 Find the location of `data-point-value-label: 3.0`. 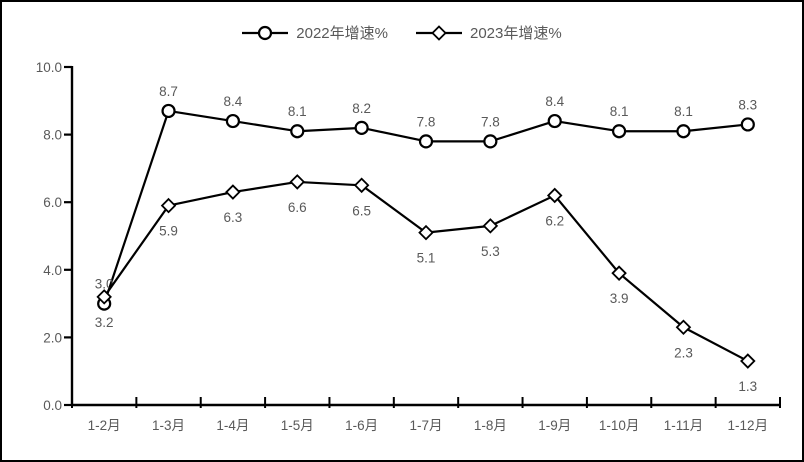

data-point-value-label: 3.0 is located at coordinates (104, 284).